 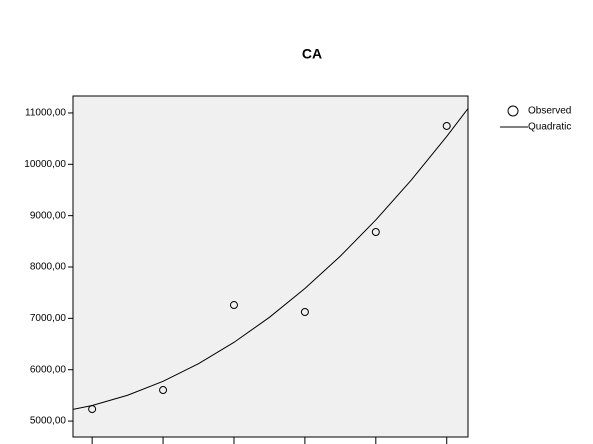 What do you see at coordinates (48, 318) in the screenshot?
I see `y-tick-label: 7000,00` at bounding box center [48, 318].